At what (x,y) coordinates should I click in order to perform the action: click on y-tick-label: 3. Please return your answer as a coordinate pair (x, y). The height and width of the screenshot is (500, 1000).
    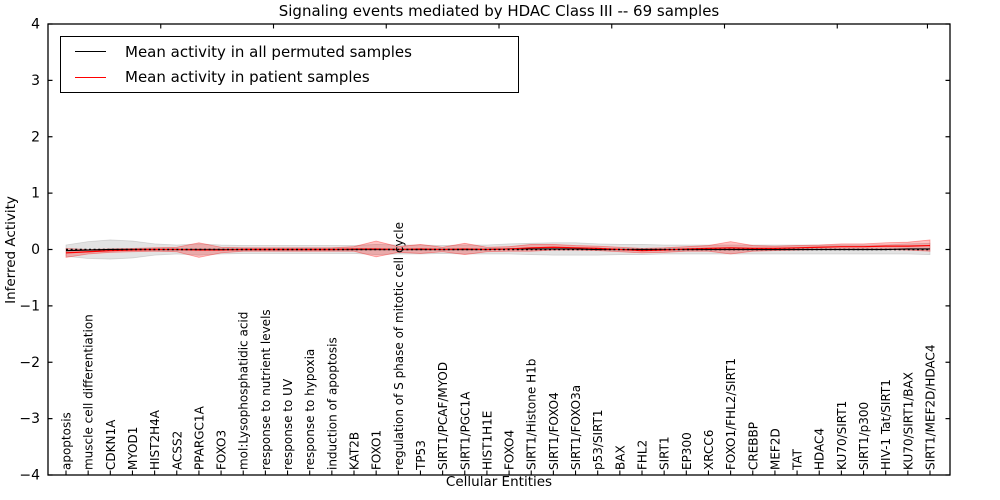
    Looking at the image, I should click on (35, 81).